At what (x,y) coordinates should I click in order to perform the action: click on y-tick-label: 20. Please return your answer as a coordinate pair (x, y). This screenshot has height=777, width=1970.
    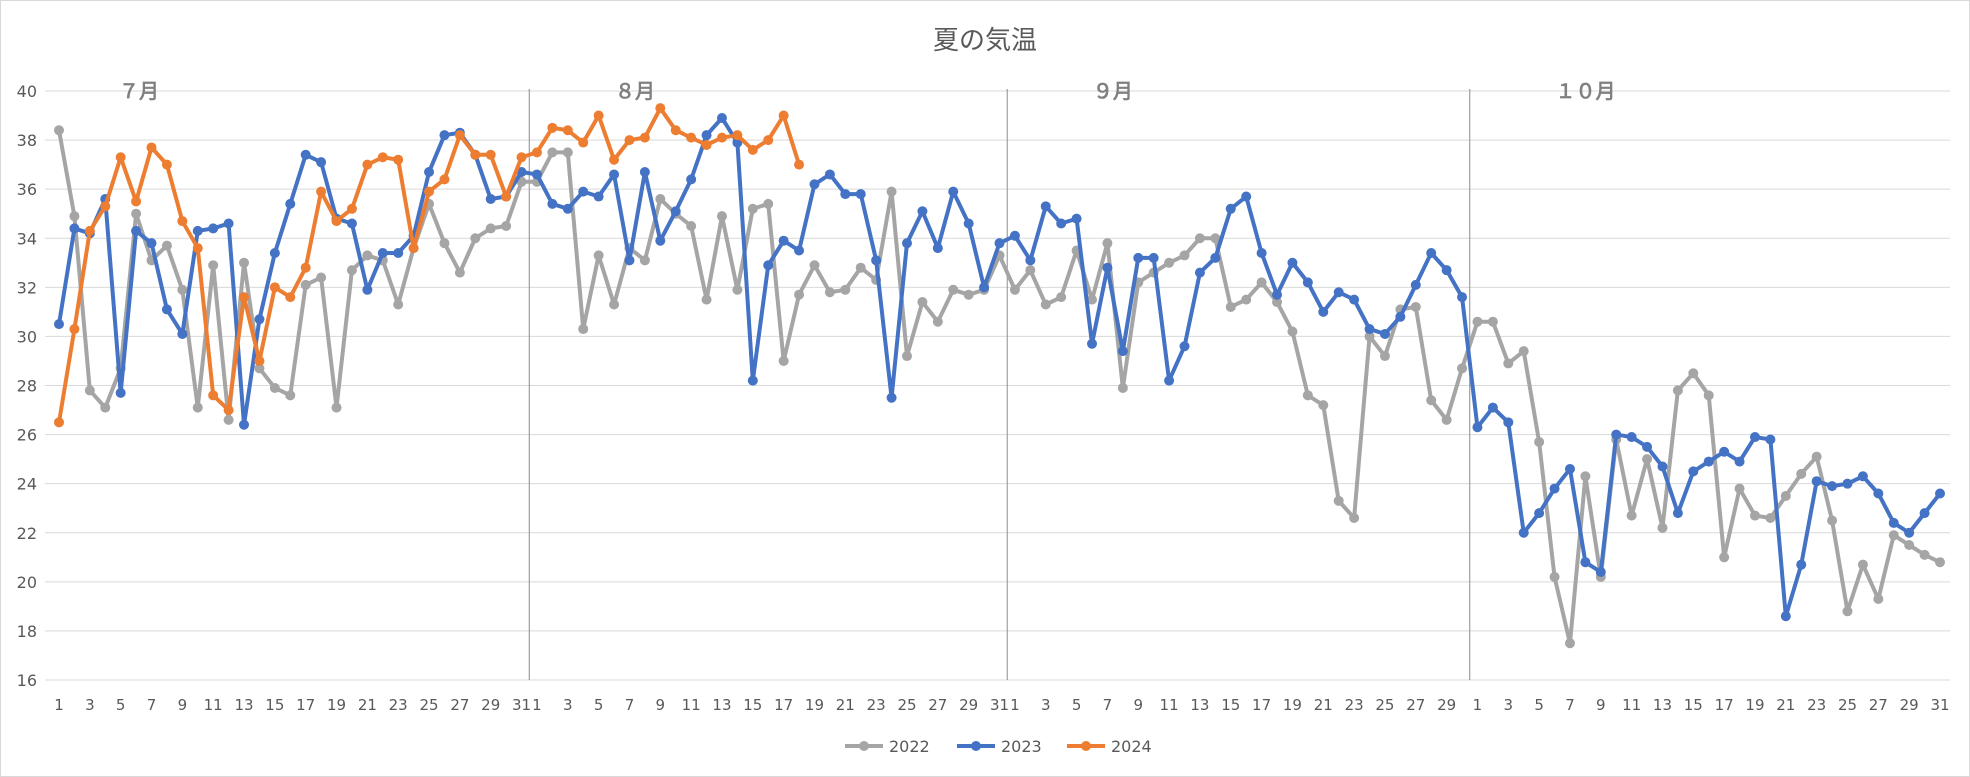
    Looking at the image, I should click on (27, 582).